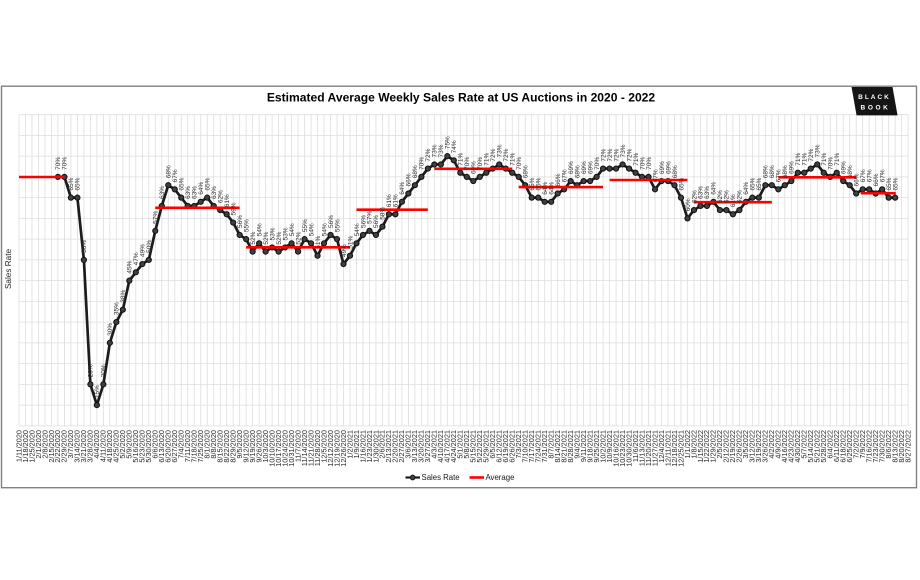 The height and width of the screenshot is (580, 920). Describe the element at coordinates (876, 179) in the screenshot. I see `svg-text: 66%` at that location.